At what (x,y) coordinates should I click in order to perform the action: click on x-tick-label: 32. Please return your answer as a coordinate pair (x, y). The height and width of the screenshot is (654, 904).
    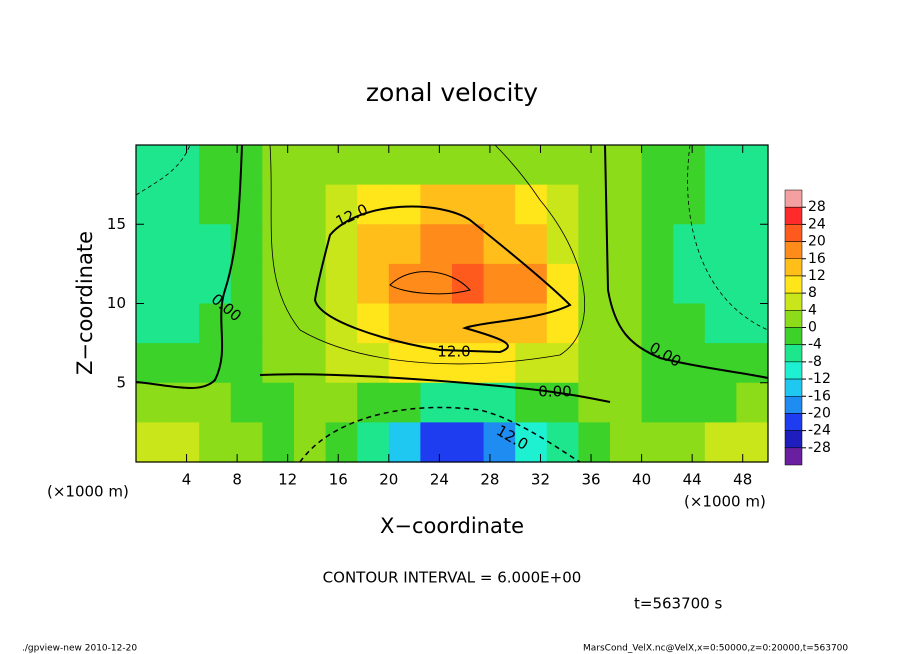
    Looking at the image, I should click on (540, 480).